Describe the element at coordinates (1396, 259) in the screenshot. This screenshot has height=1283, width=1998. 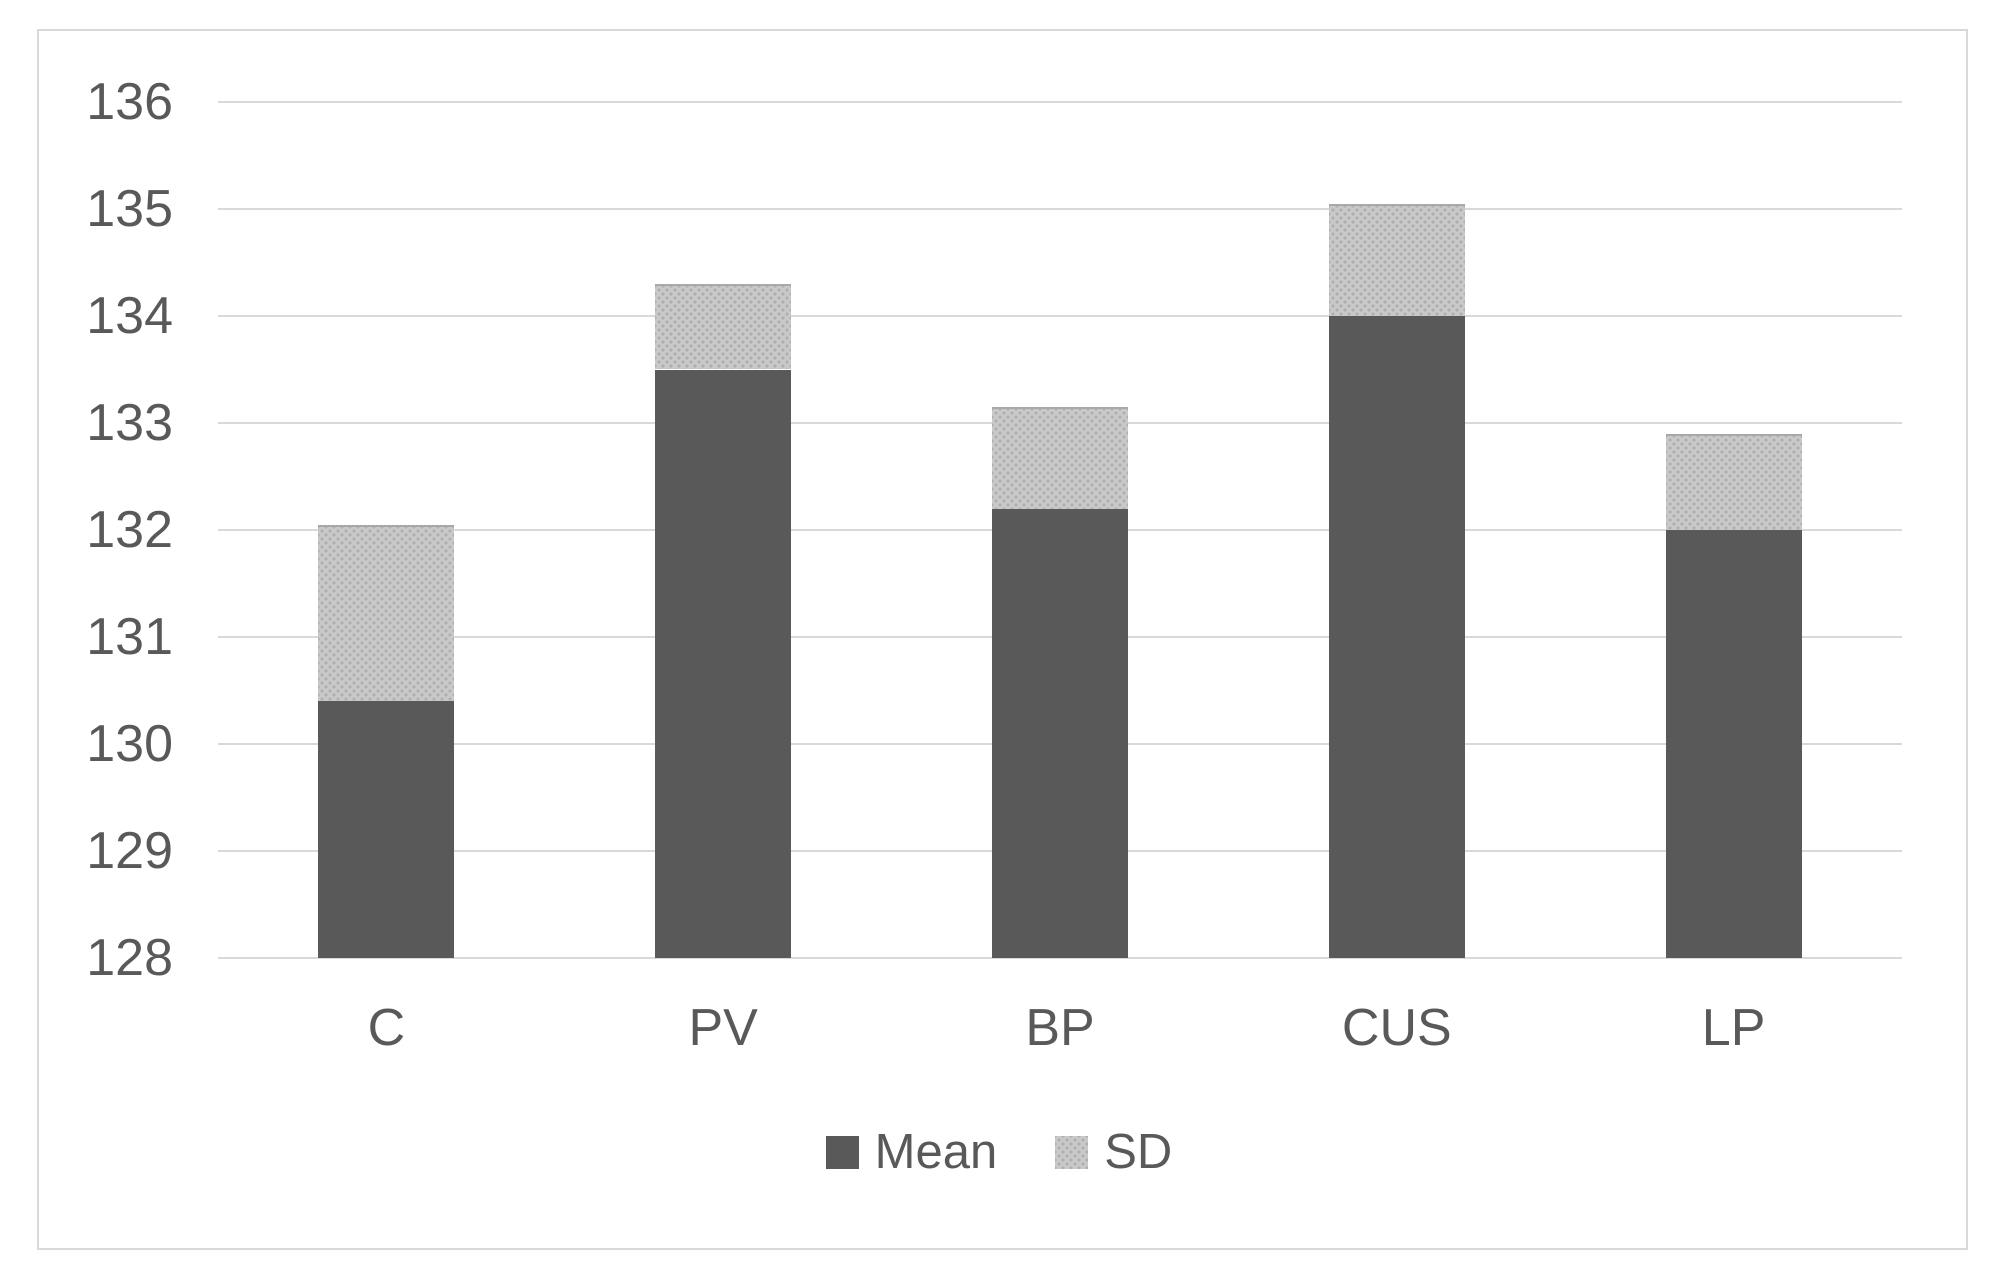
I see `bar-sd-CUS` at that location.